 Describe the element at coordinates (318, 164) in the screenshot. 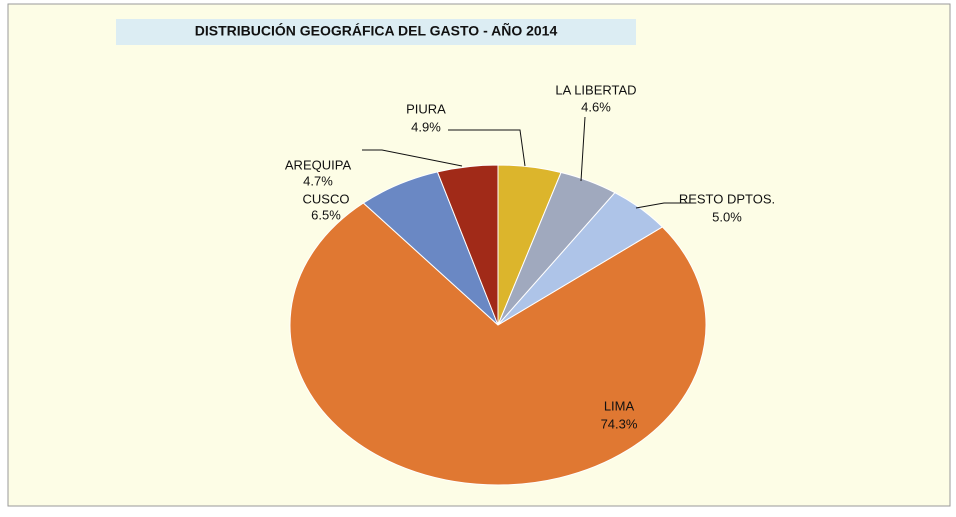

I see `slice-label: AREQUIPA` at that location.